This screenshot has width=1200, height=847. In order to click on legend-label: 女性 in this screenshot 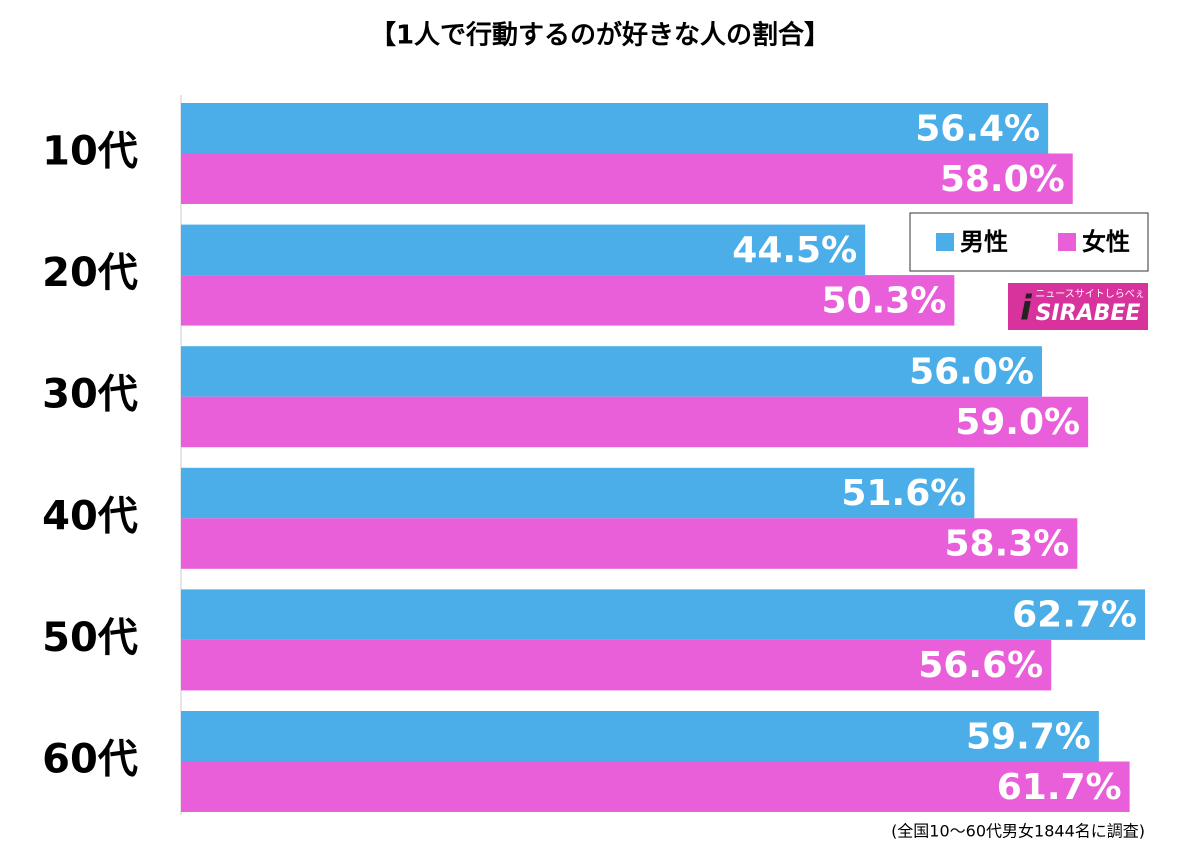, I will do `click(1106, 242)`.